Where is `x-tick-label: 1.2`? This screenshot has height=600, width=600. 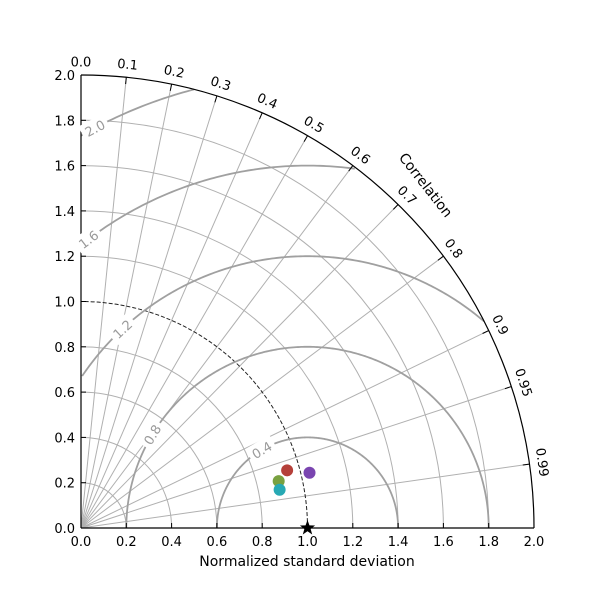 x-tick-label: 1.2 is located at coordinates (352, 542).